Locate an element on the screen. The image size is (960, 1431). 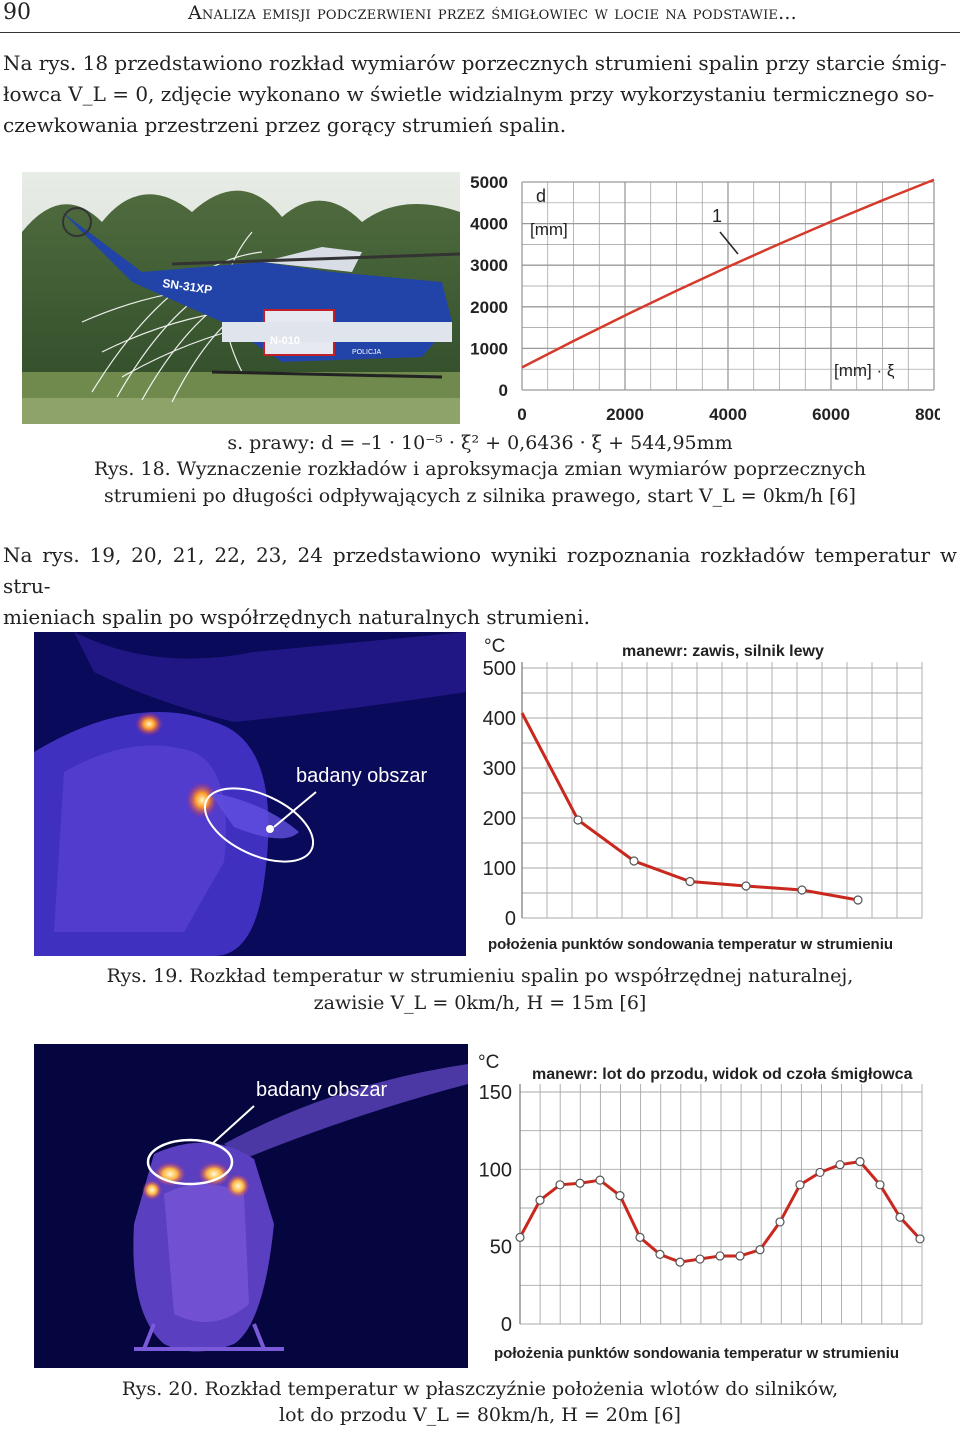
header-rule is located at coordinates (480, 32).